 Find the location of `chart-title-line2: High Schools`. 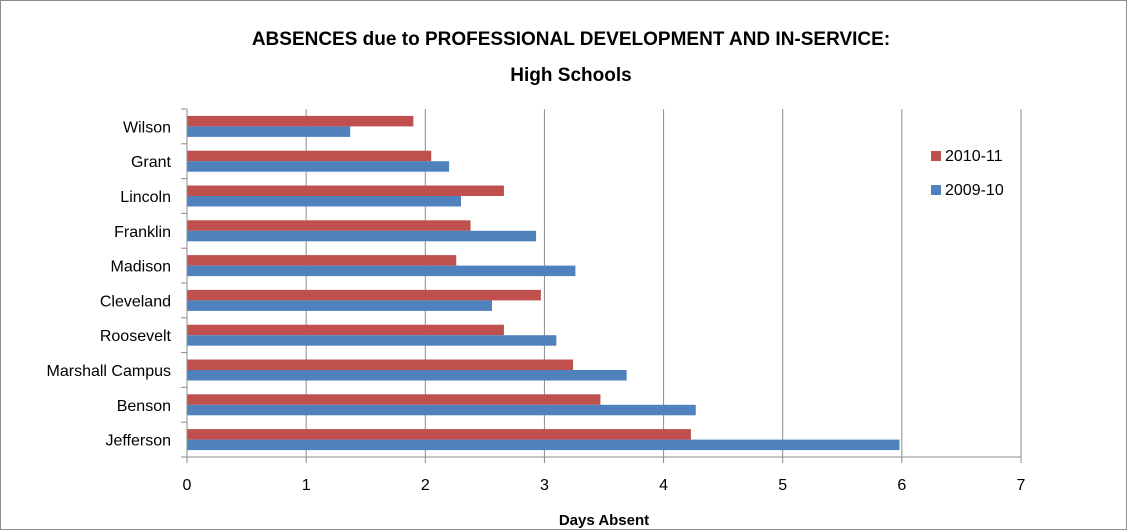

chart-title-line2: High Schools is located at coordinates (570, 75).